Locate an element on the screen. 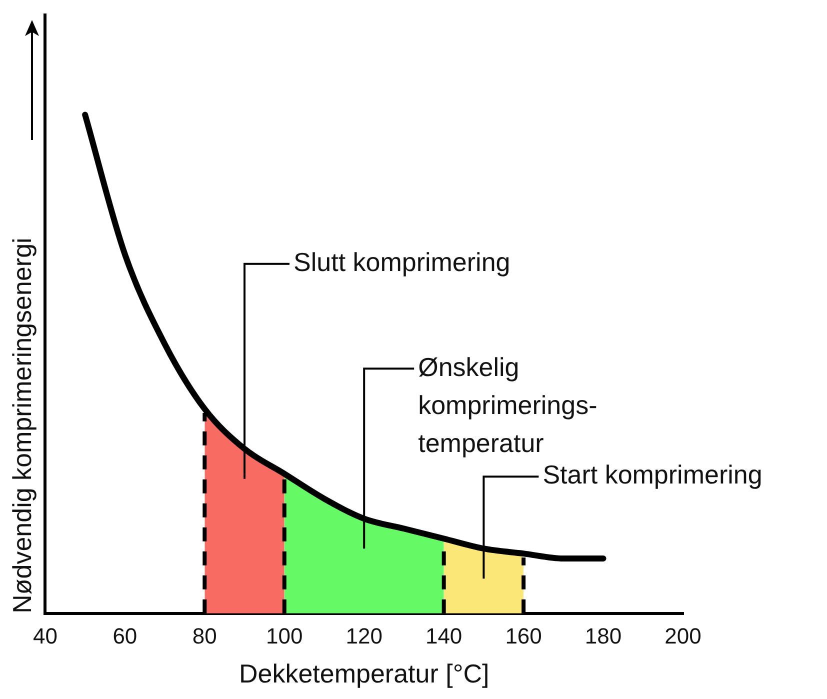 The height and width of the screenshot is (699, 827). x-axis-title: Dekketemperatur [°C] is located at coordinates (364, 673).